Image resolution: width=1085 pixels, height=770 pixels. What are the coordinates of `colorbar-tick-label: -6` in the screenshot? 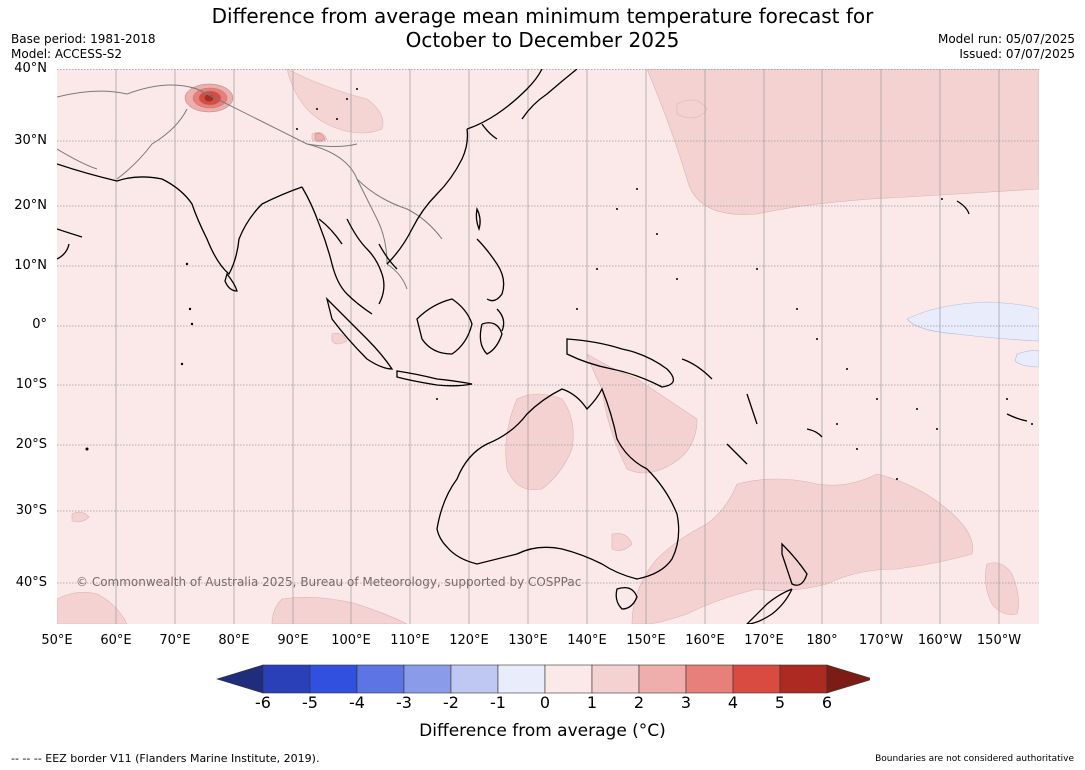 It's located at (263, 702).